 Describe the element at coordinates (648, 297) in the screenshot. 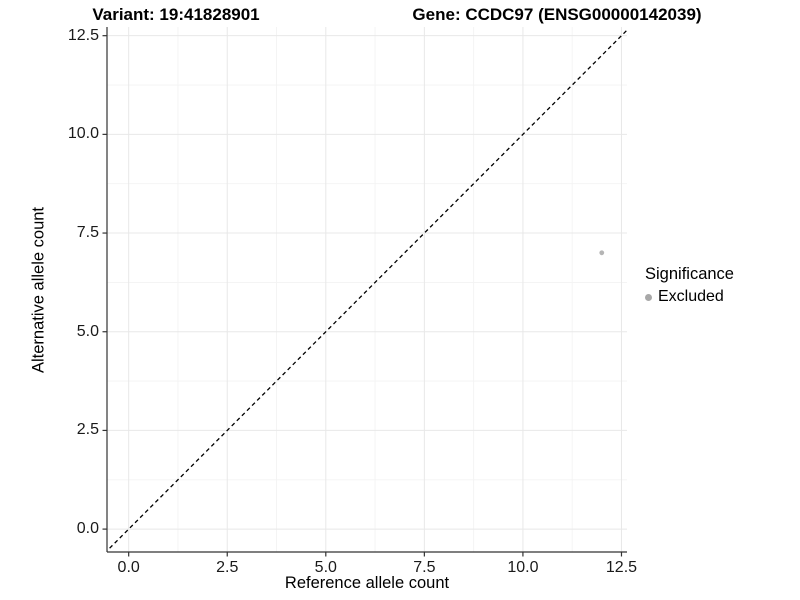

I see `excluded-point-marker-icon` at that location.